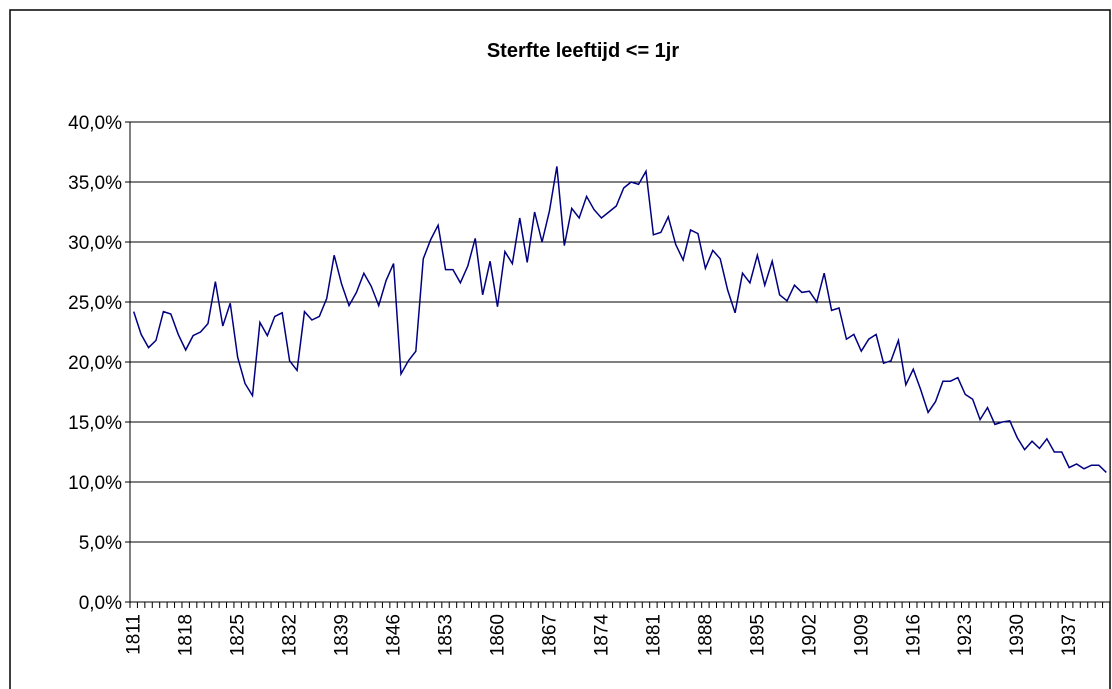  What do you see at coordinates (861, 635) in the screenshot?
I see `x-tick-label: 1909` at bounding box center [861, 635].